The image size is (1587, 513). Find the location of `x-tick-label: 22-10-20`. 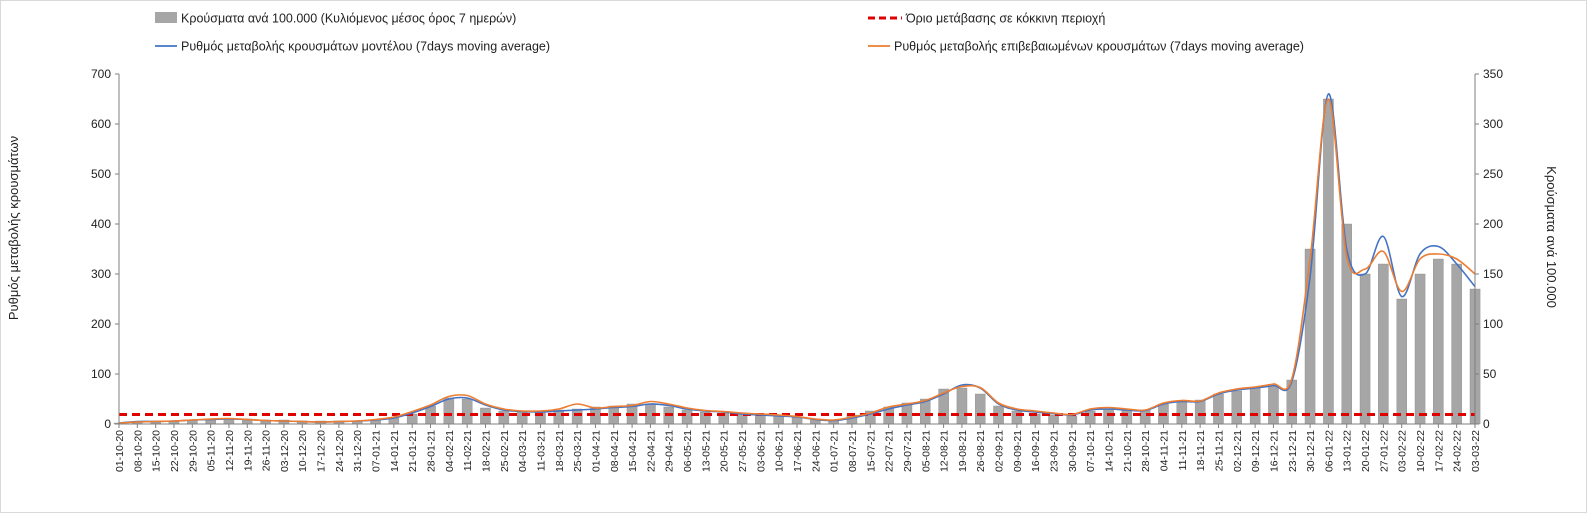

x-tick-label: 22-10-20 is located at coordinates (175, 451).